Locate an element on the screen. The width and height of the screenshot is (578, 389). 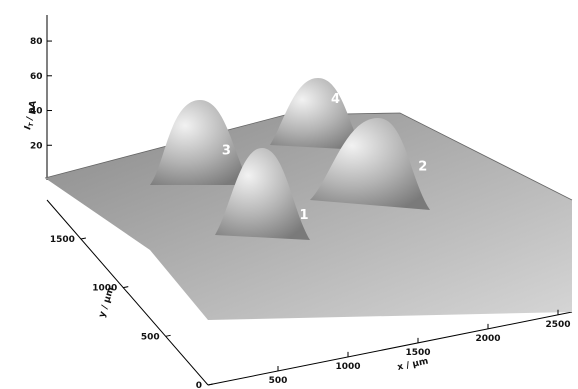
y-tick-label: 1500 is located at coordinates (62, 240).